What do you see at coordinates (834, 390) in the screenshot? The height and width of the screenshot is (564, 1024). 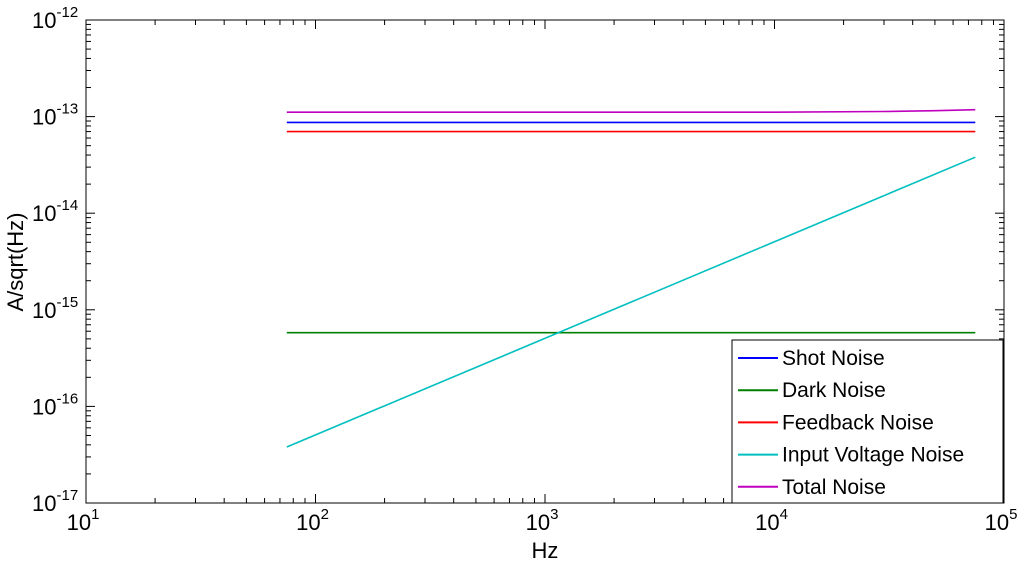 I see `legend-label-dark-noise: Dark Noise` at bounding box center [834, 390].